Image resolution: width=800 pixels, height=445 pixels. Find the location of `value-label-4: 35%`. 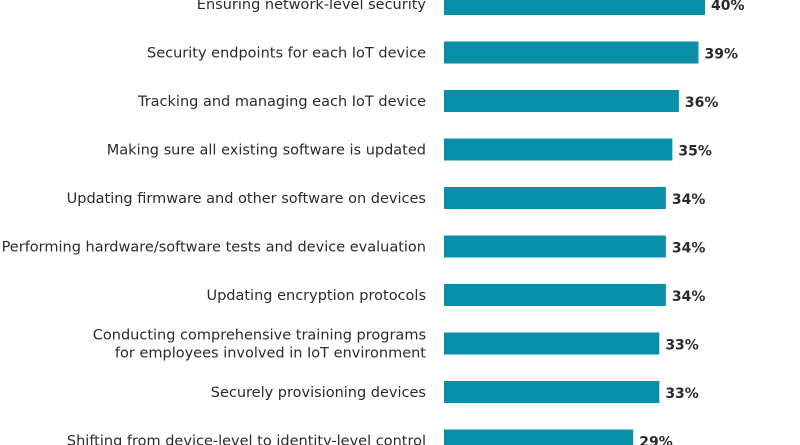

value-label-4: 35% is located at coordinates (695, 152).